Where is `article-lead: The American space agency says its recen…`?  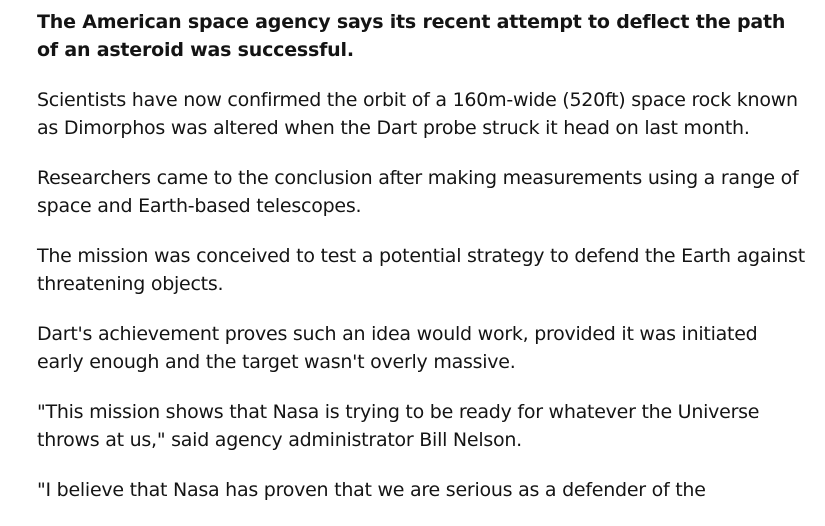
article-lead: The American space agency says its recen… is located at coordinates (411, 36).